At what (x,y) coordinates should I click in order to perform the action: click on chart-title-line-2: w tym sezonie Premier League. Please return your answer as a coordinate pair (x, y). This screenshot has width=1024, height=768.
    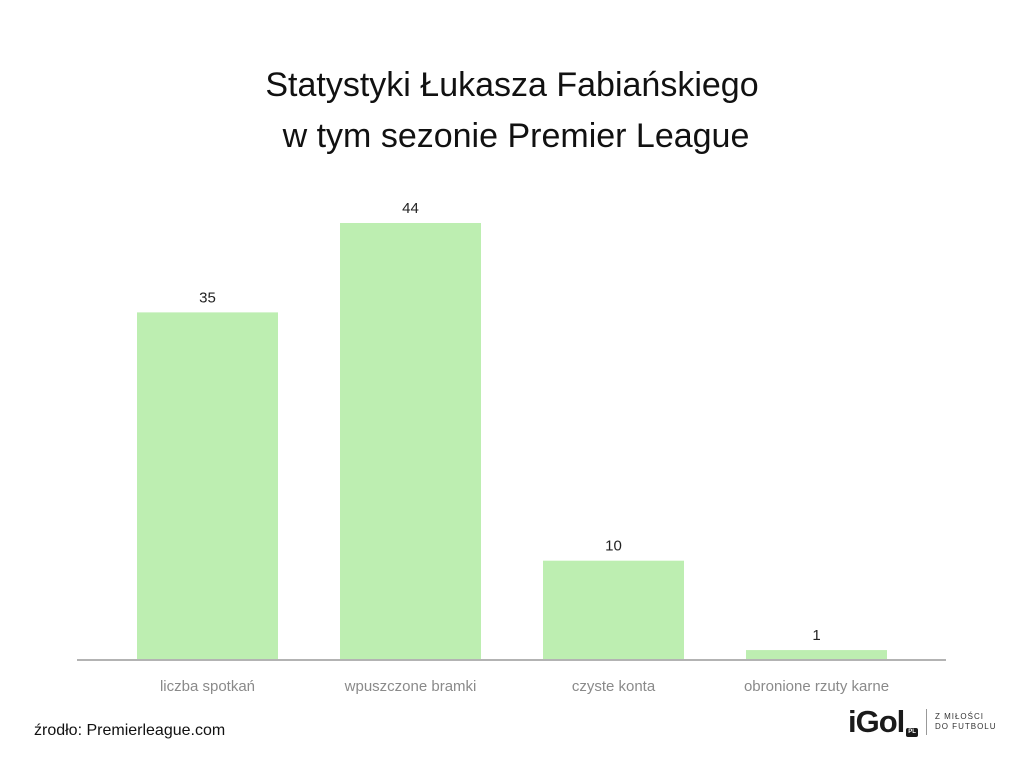
    Looking at the image, I should click on (516, 136).